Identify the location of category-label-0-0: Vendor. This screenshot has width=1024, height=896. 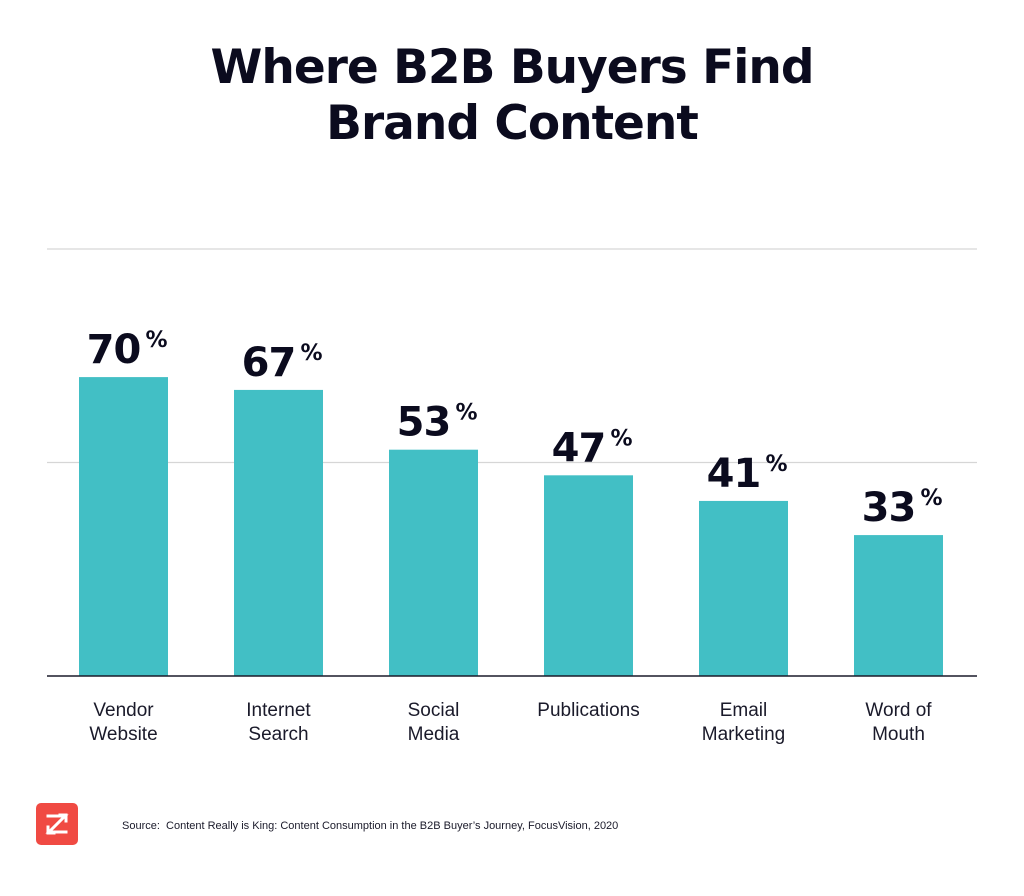
(123, 710).